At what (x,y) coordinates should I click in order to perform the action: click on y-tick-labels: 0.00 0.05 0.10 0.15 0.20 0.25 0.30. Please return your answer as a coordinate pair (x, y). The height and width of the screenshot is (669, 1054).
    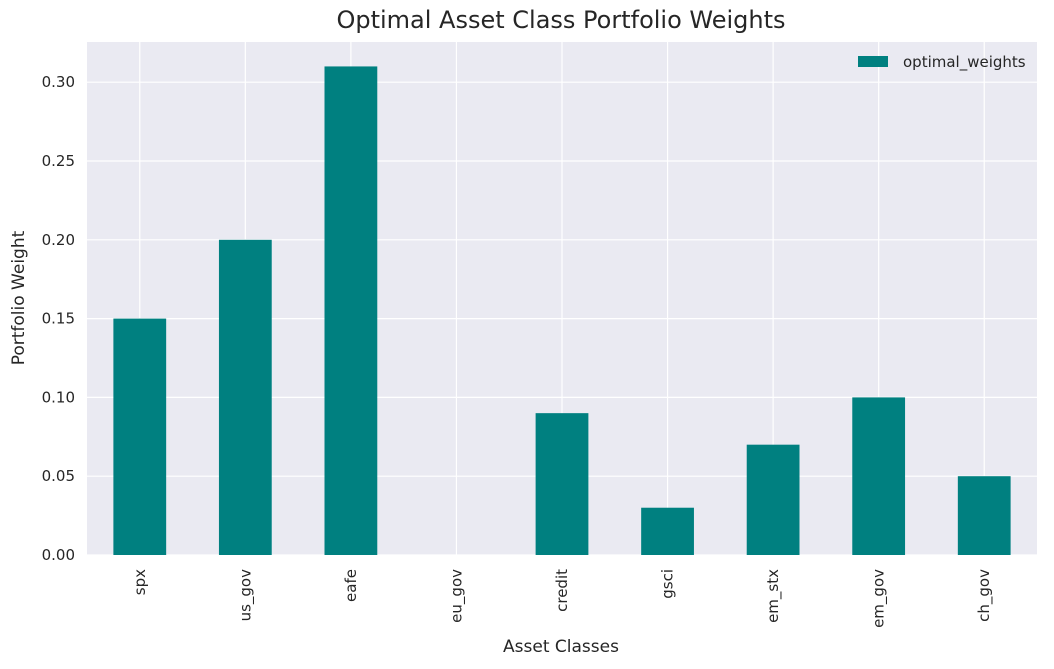
    Looking at the image, I should click on (58, 318).